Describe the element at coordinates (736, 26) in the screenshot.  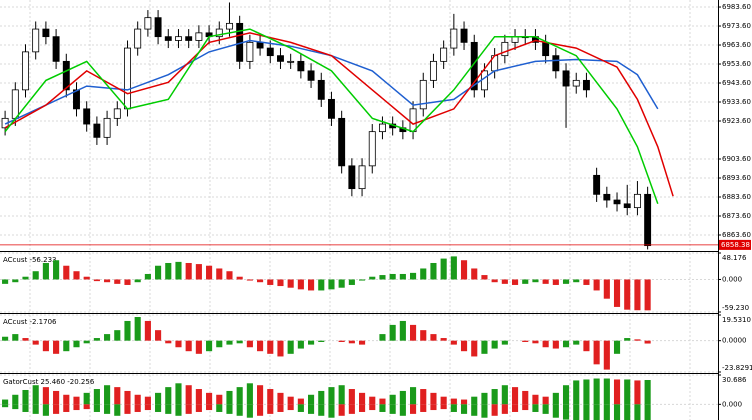
I see `y-tick-label: 6973.60` at that location.